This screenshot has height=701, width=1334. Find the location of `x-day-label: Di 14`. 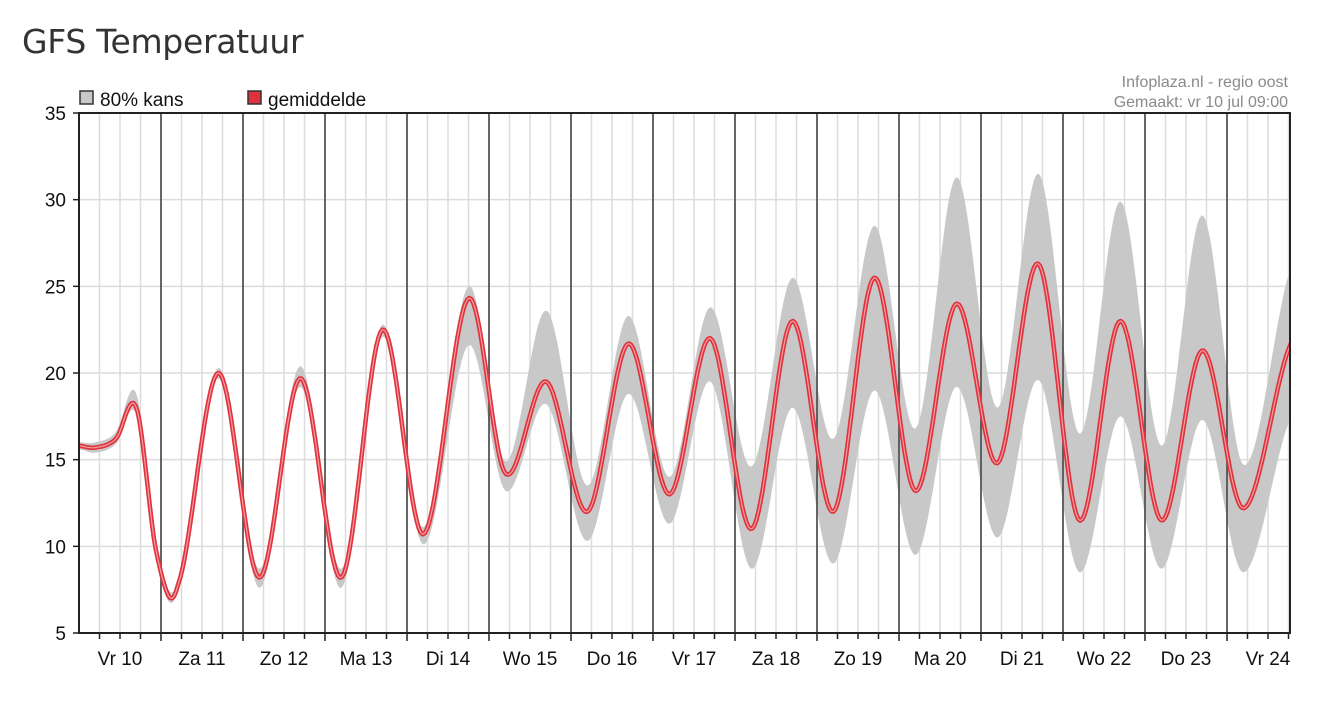

x-day-label: Di 14 is located at coordinates (448, 659).